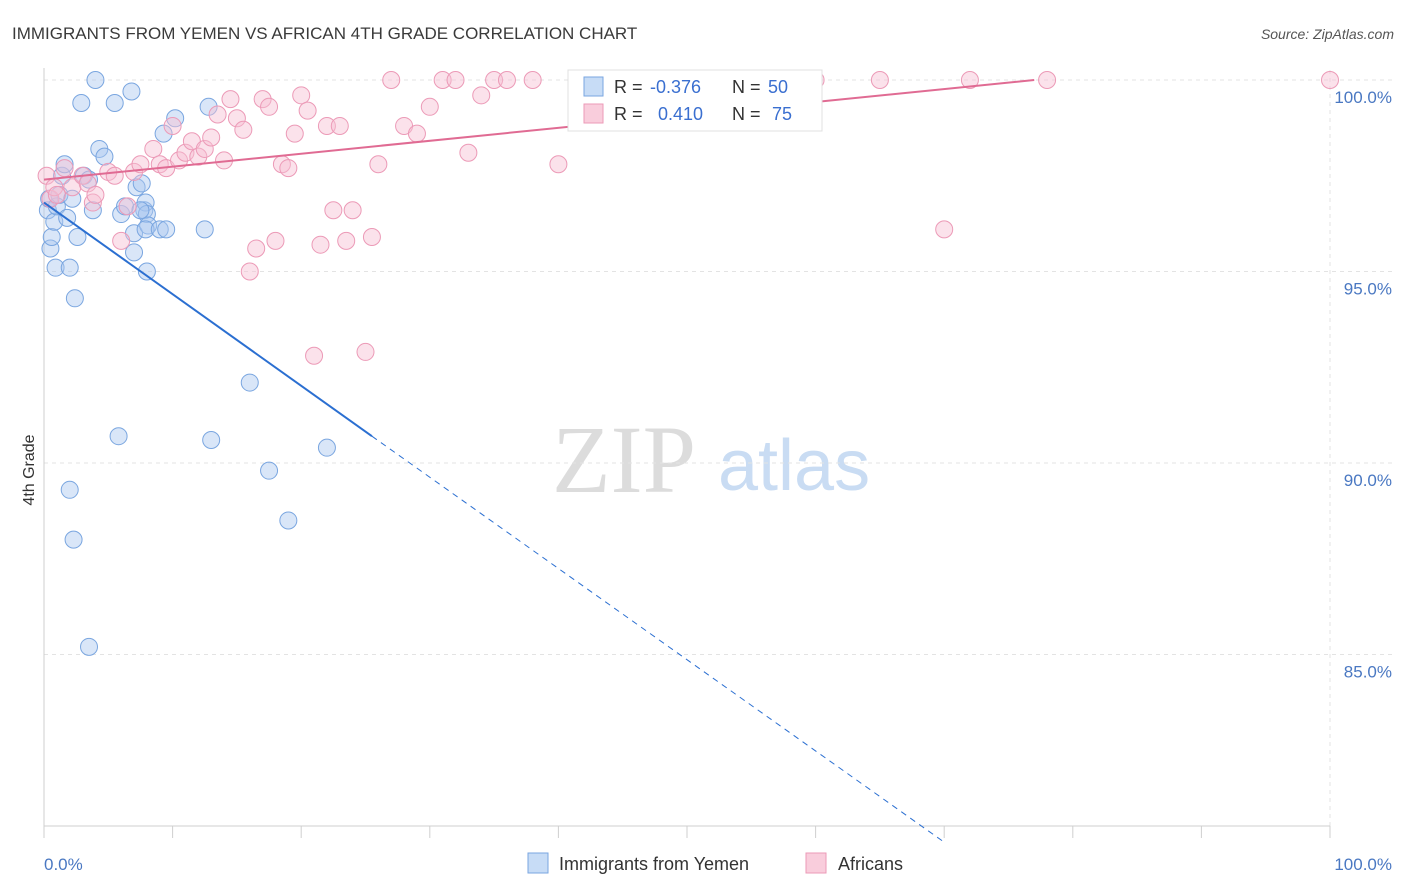 The width and height of the screenshot is (1406, 892). I want to click on y-tick-label-0: 100.0%, so click(1363, 97).